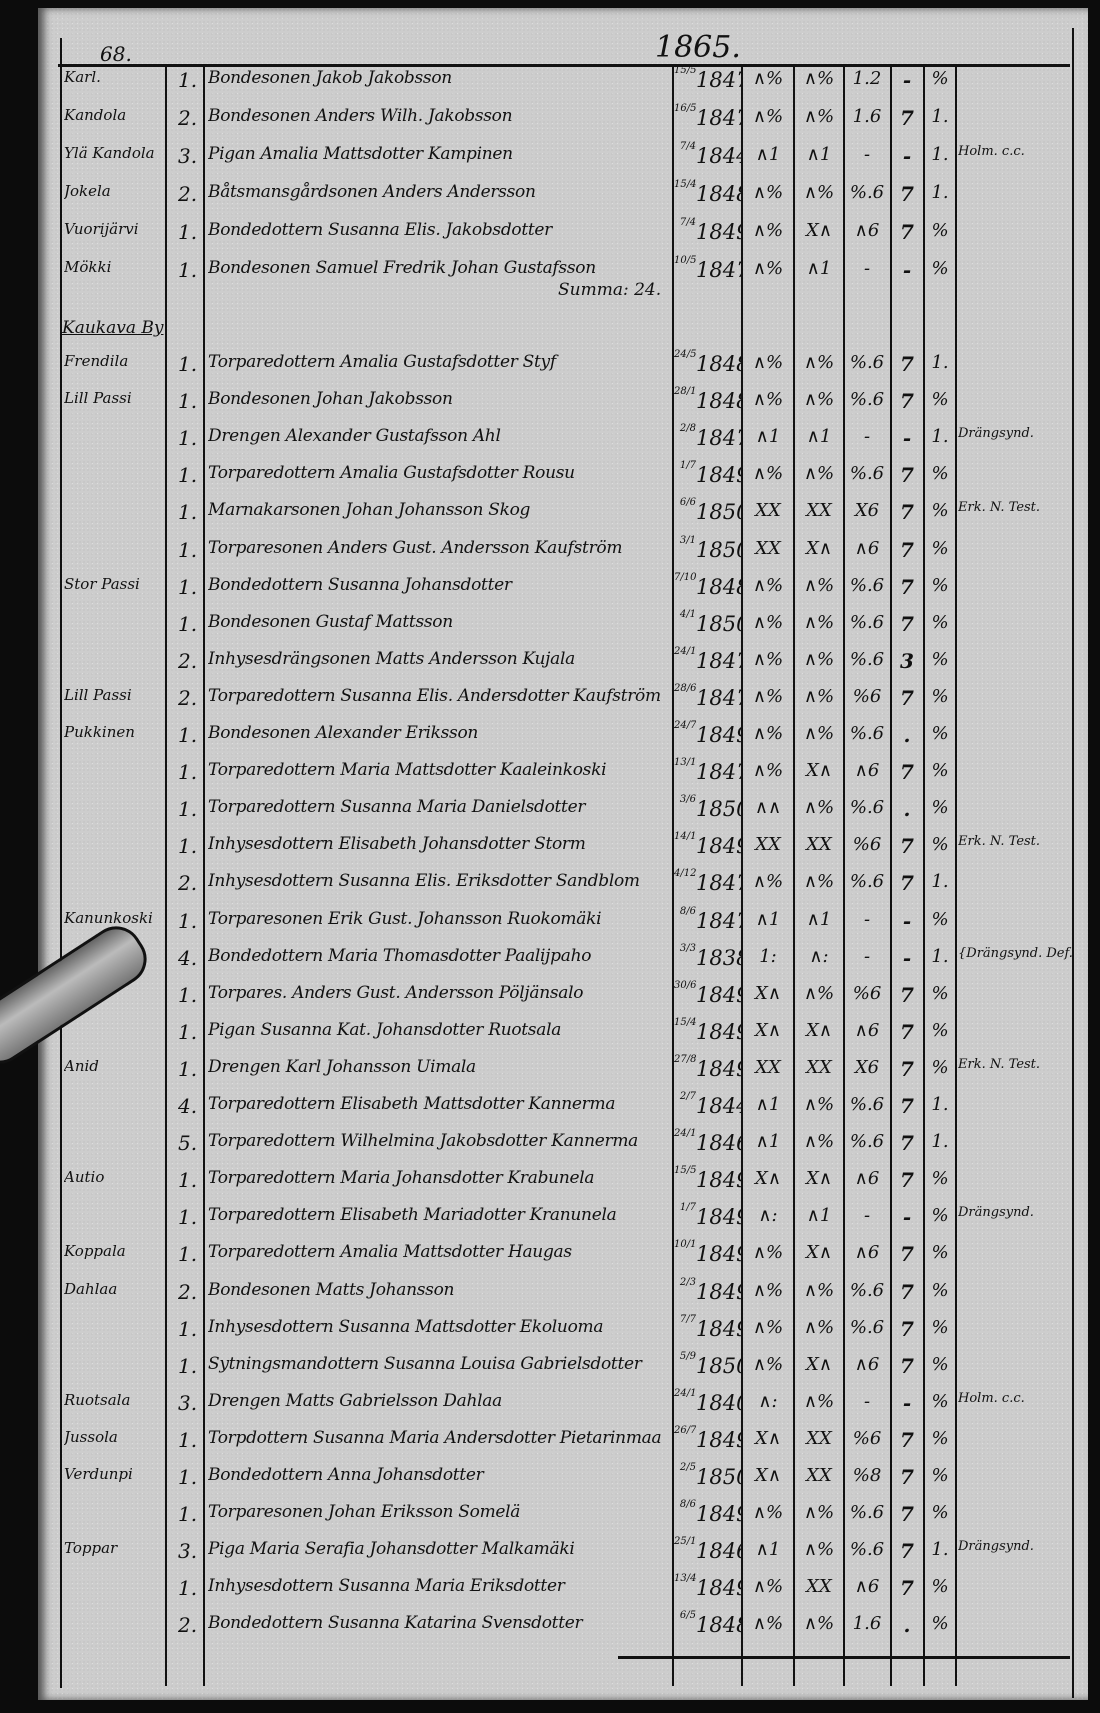 The image size is (1100, 1713). Describe the element at coordinates (867, 771) in the screenshot. I see `entry-c: ∧6` at that location.